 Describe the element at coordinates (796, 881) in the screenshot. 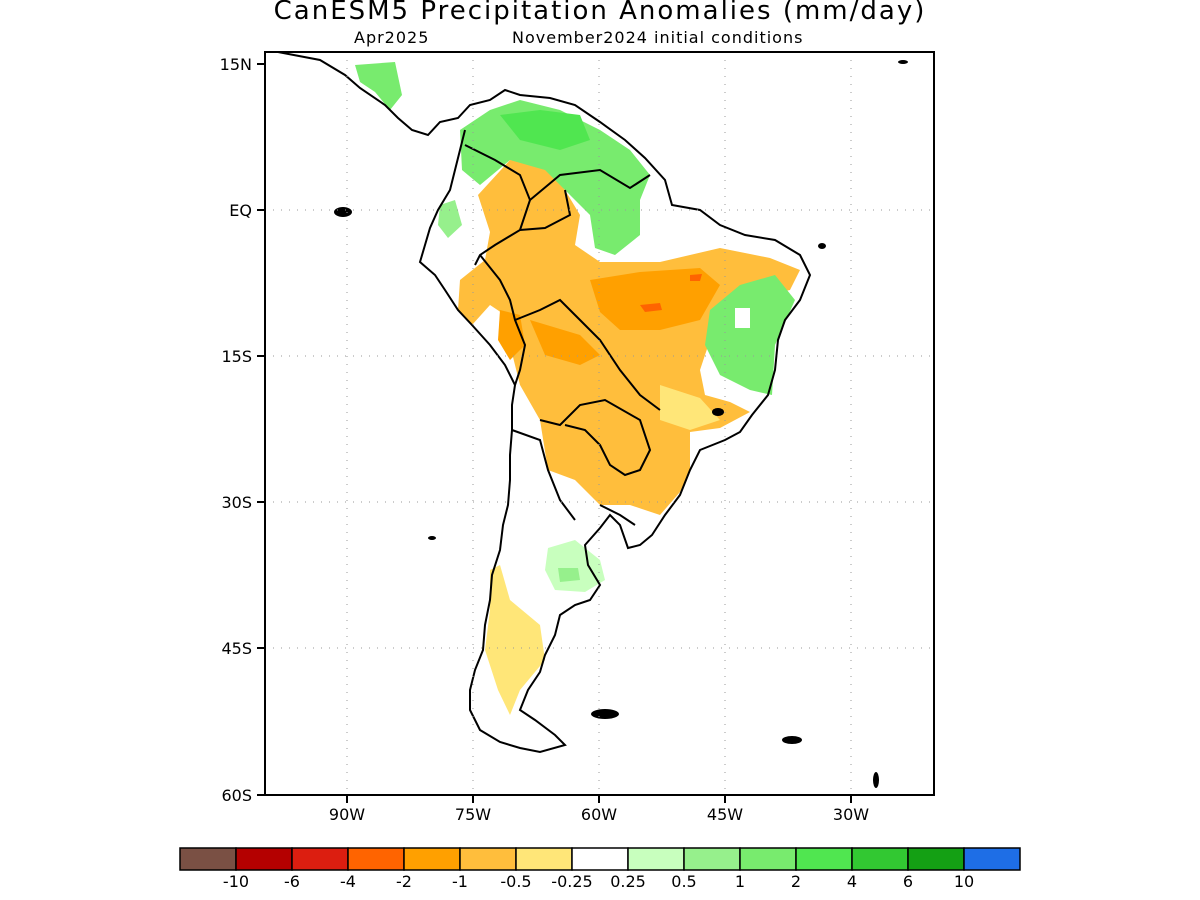

I see `colorbar-label: 2` at that location.